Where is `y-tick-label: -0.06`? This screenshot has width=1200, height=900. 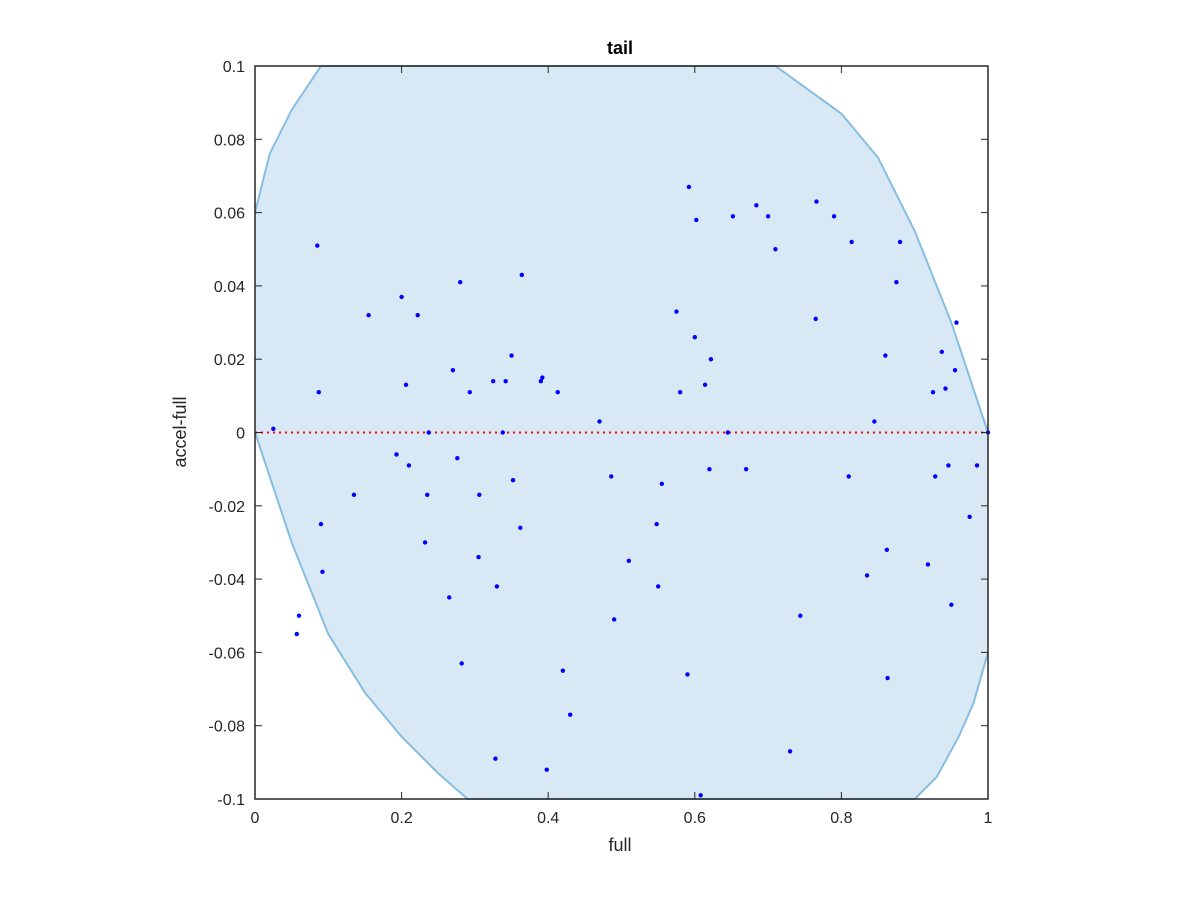
y-tick-label: -0.06 is located at coordinates (227, 653).